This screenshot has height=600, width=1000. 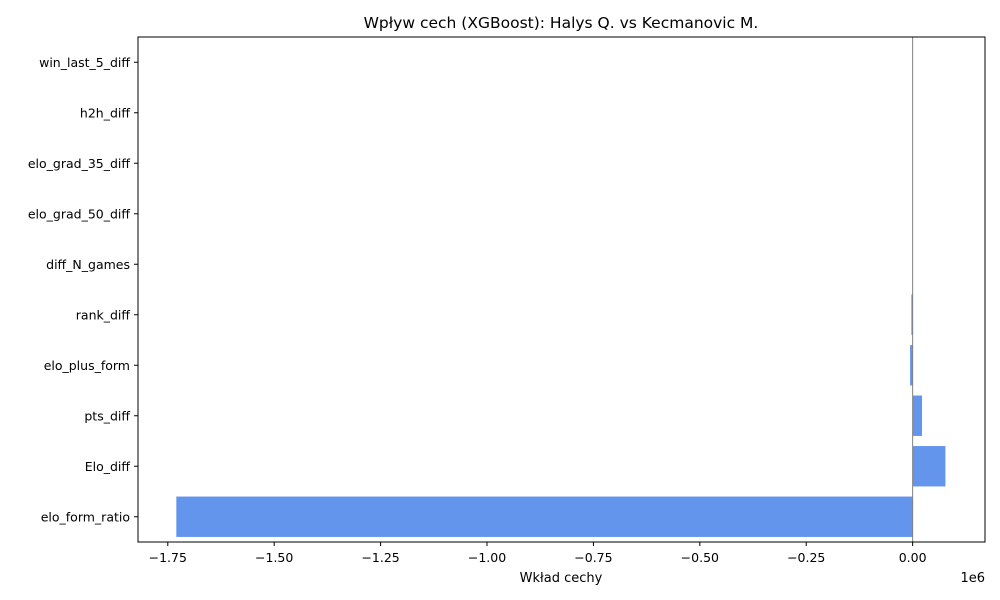 What do you see at coordinates (700, 557) in the screenshot?
I see `x-tick-label: −0.50` at bounding box center [700, 557].